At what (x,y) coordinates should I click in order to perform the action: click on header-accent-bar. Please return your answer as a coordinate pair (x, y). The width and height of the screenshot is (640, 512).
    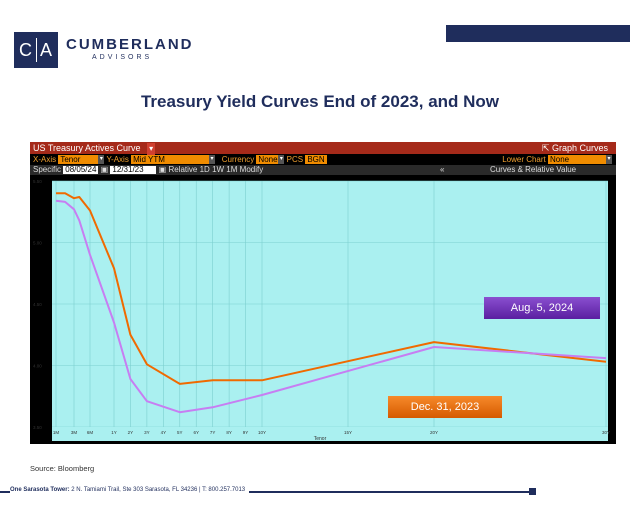
    Looking at the image, I should click on (538, 33).